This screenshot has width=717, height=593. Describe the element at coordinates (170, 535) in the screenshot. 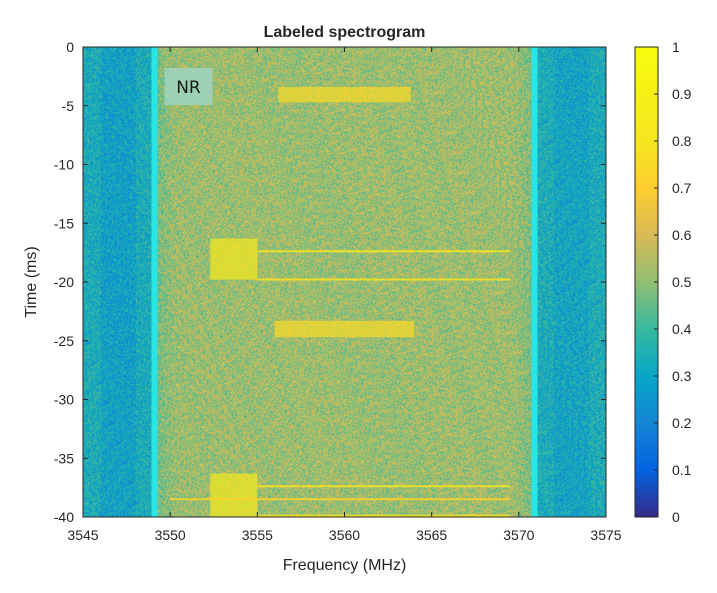

I see `x-tick-label: 3550` at that location.